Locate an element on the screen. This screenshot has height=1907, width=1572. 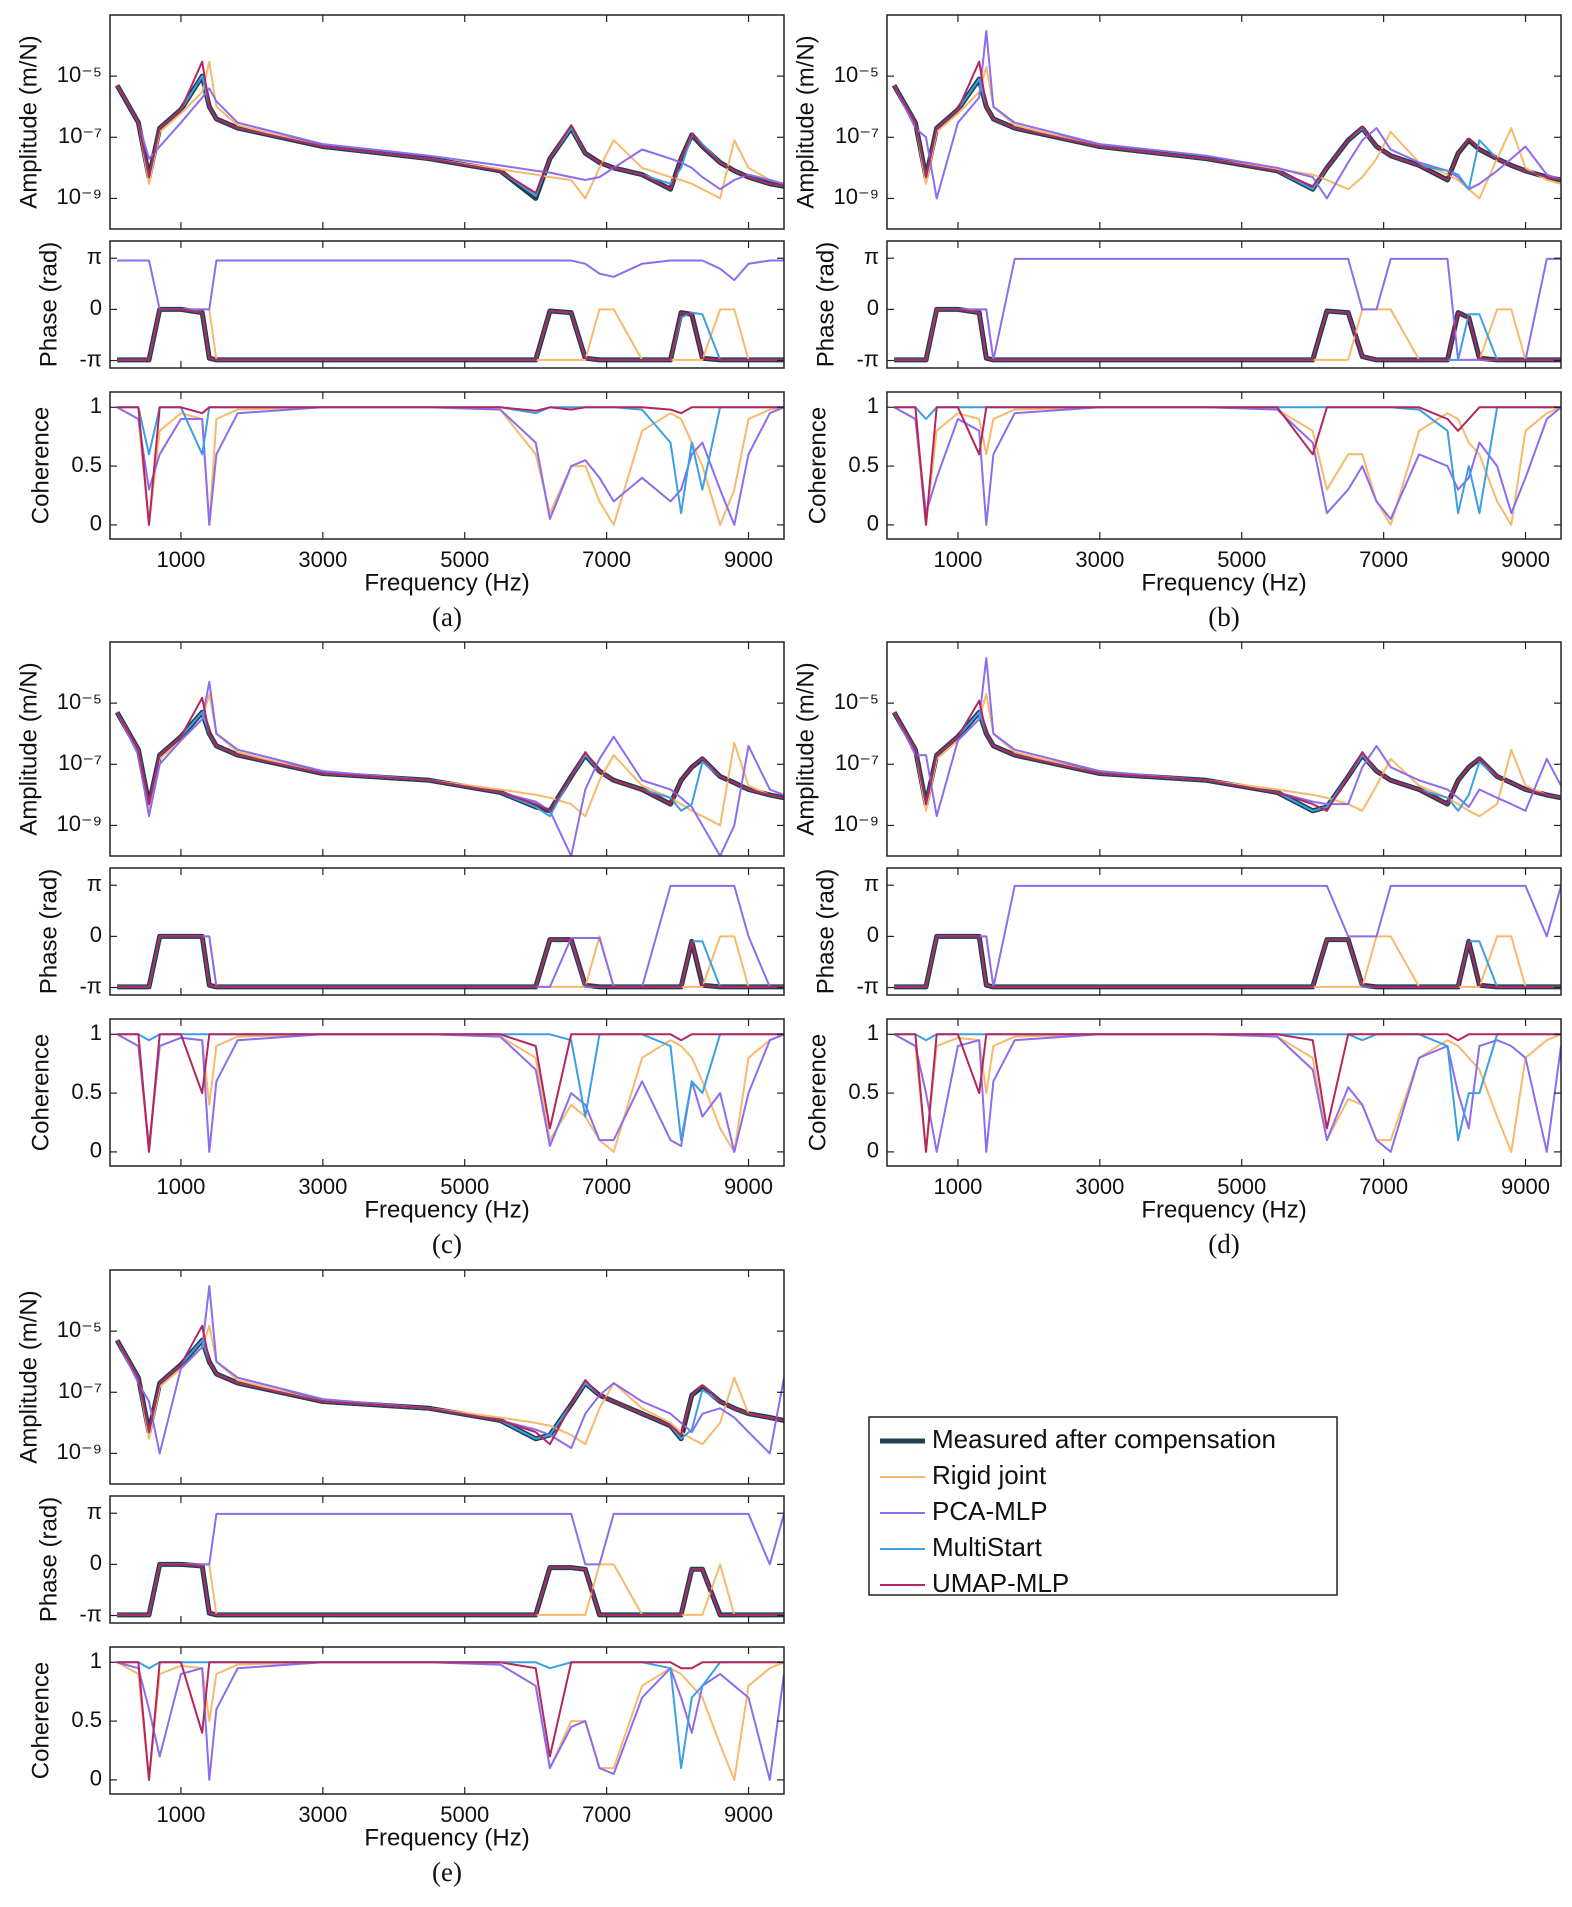
legend-box is located at coordinates (1103, 1506).